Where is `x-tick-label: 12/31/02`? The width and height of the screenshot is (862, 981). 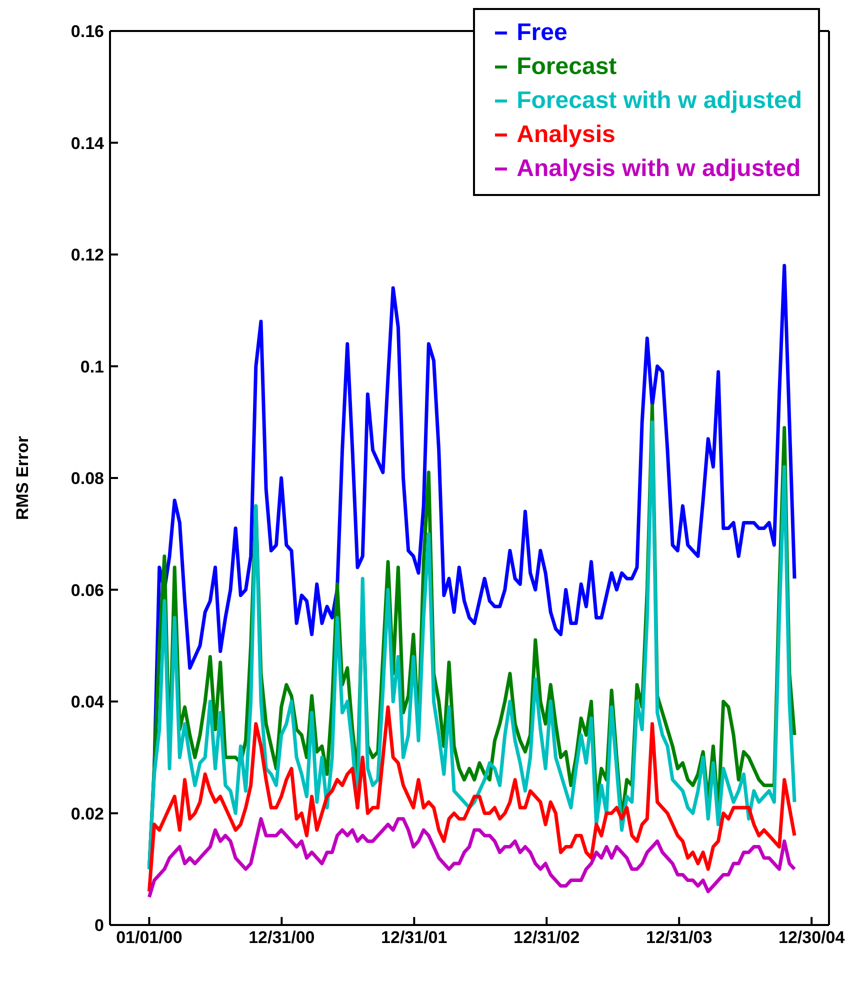 x-tick-label: 12/31/02 is located at coordinates (547, 938).